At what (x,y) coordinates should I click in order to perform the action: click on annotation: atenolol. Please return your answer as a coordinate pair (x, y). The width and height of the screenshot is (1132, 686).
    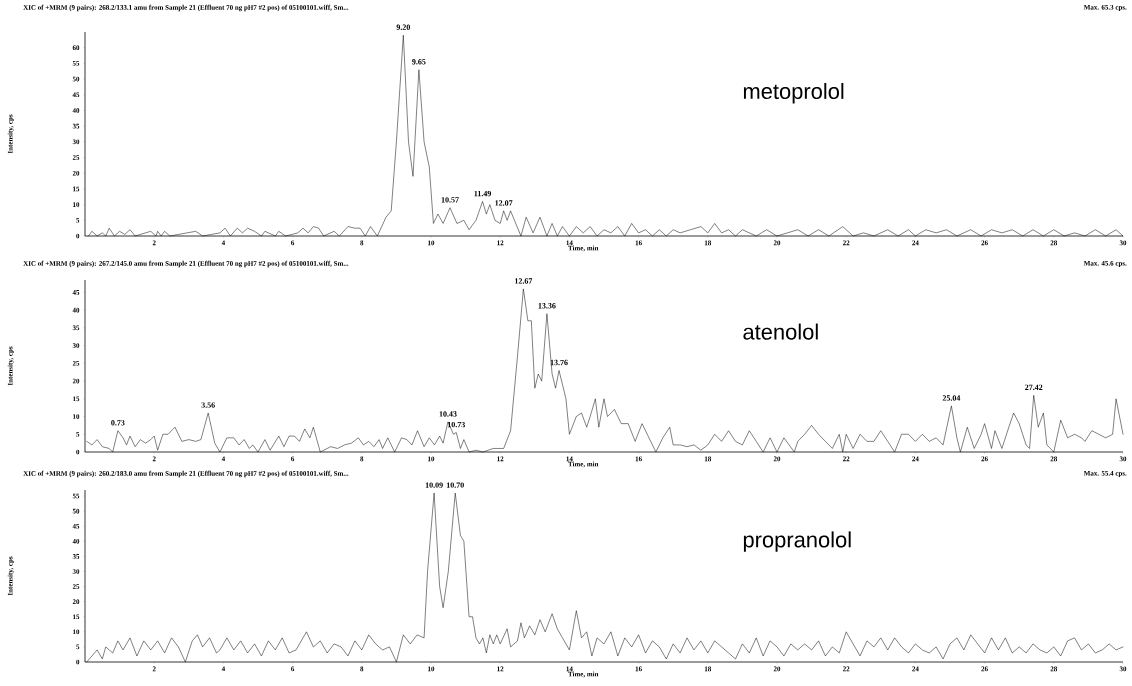
    Looking at the image, I should click on (780, 331).